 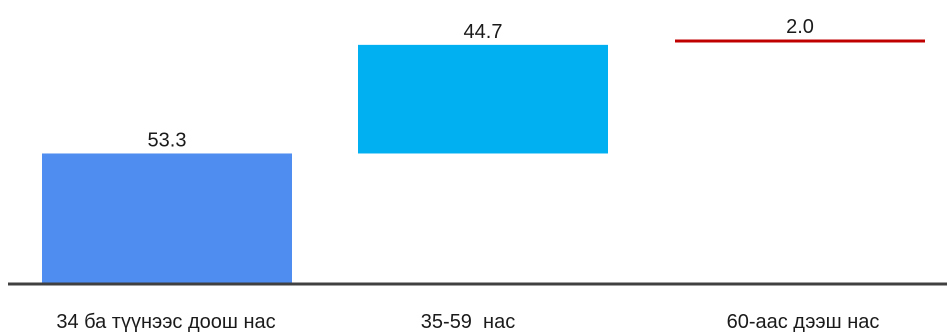 What do you see at coordinates (803, 322) in the screenshot?
I see `category-label-3: 60-аас дээш нас` at bounding box center [803, 322].